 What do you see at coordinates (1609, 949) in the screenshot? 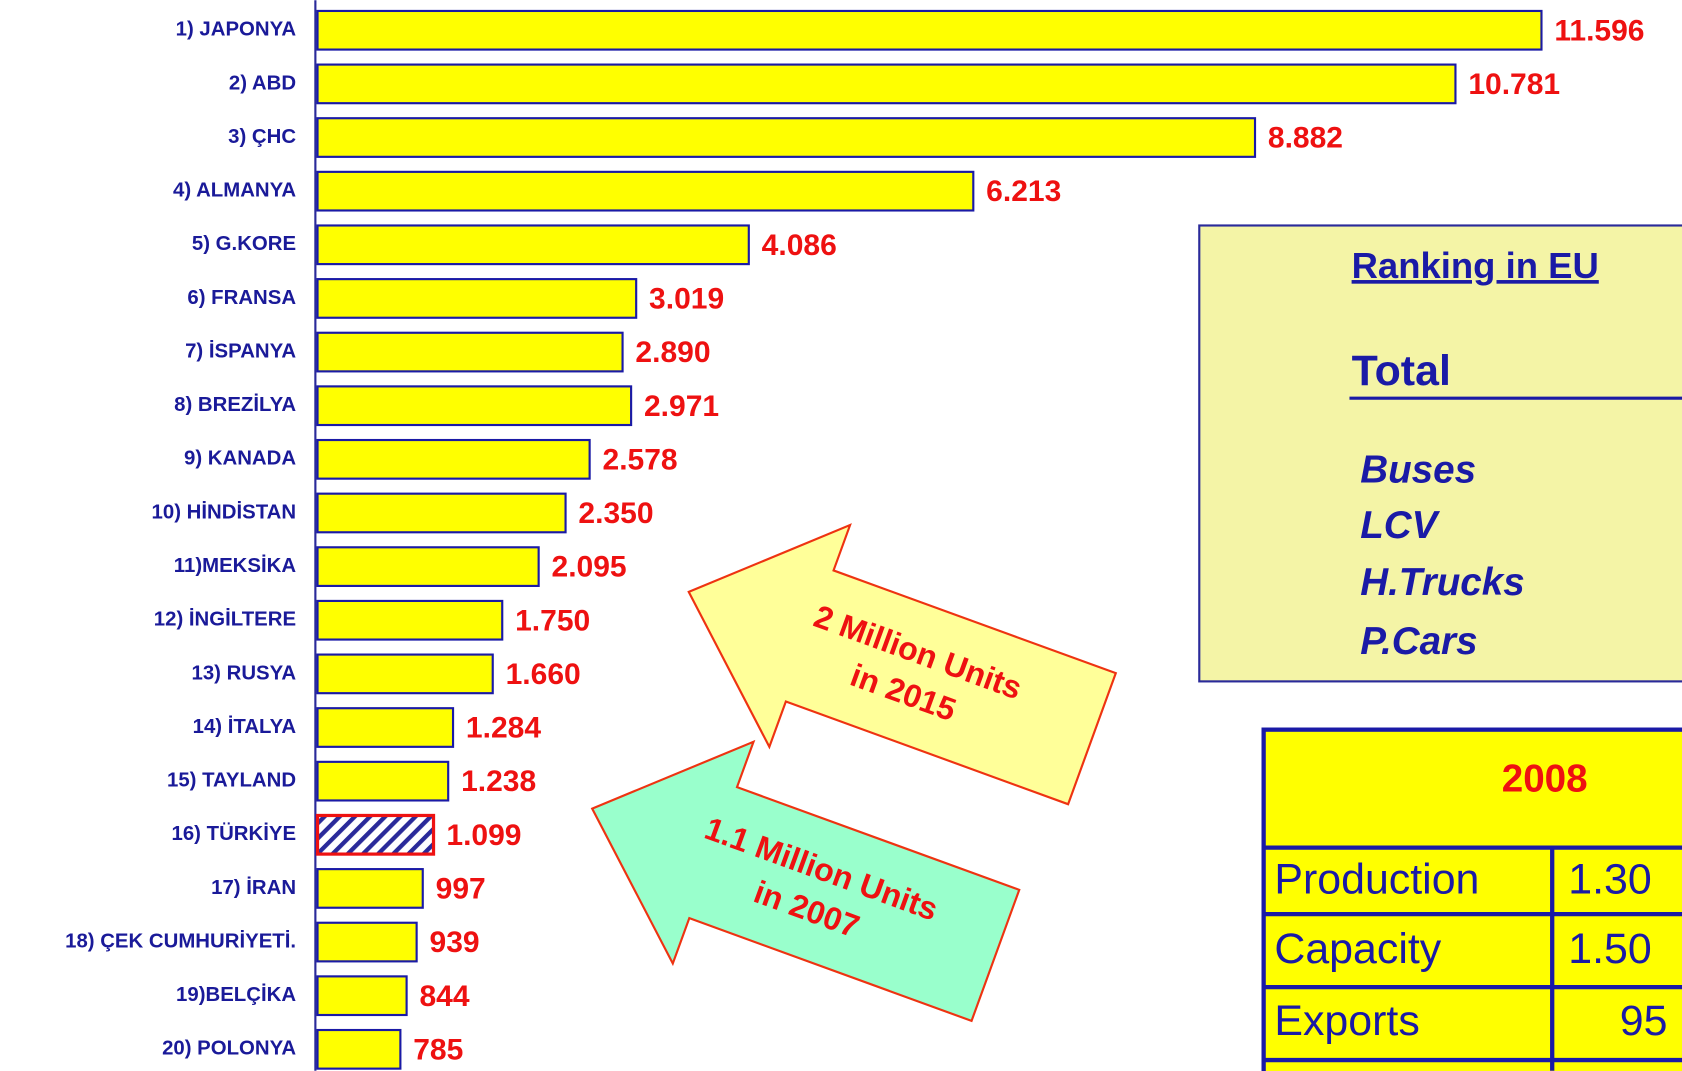
I see `table-cell: 1.50` at bounding box center [1609, 949].